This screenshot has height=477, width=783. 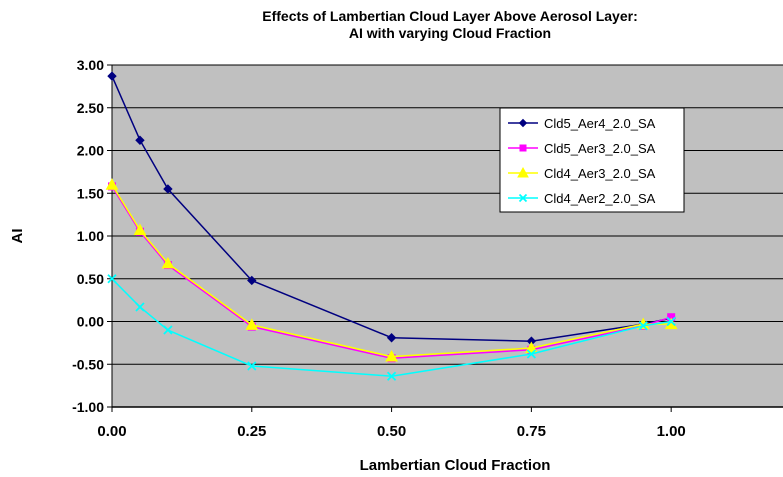 I want to click on x-axis: 0.00 0.25 0.50 0.75 1.00, so click(x=440, y=423).